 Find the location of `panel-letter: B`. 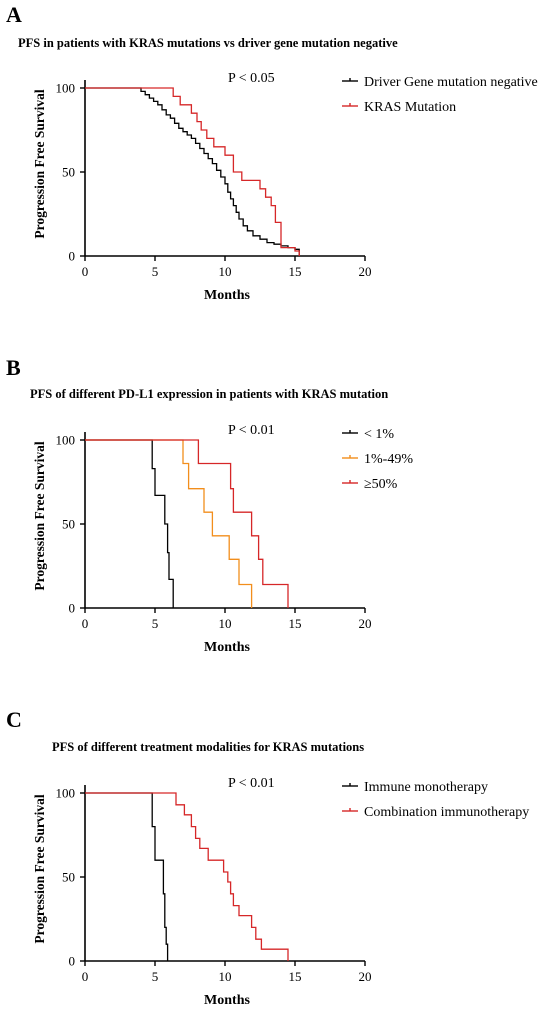

panel-letter: B is located at coordinates (13, 367).